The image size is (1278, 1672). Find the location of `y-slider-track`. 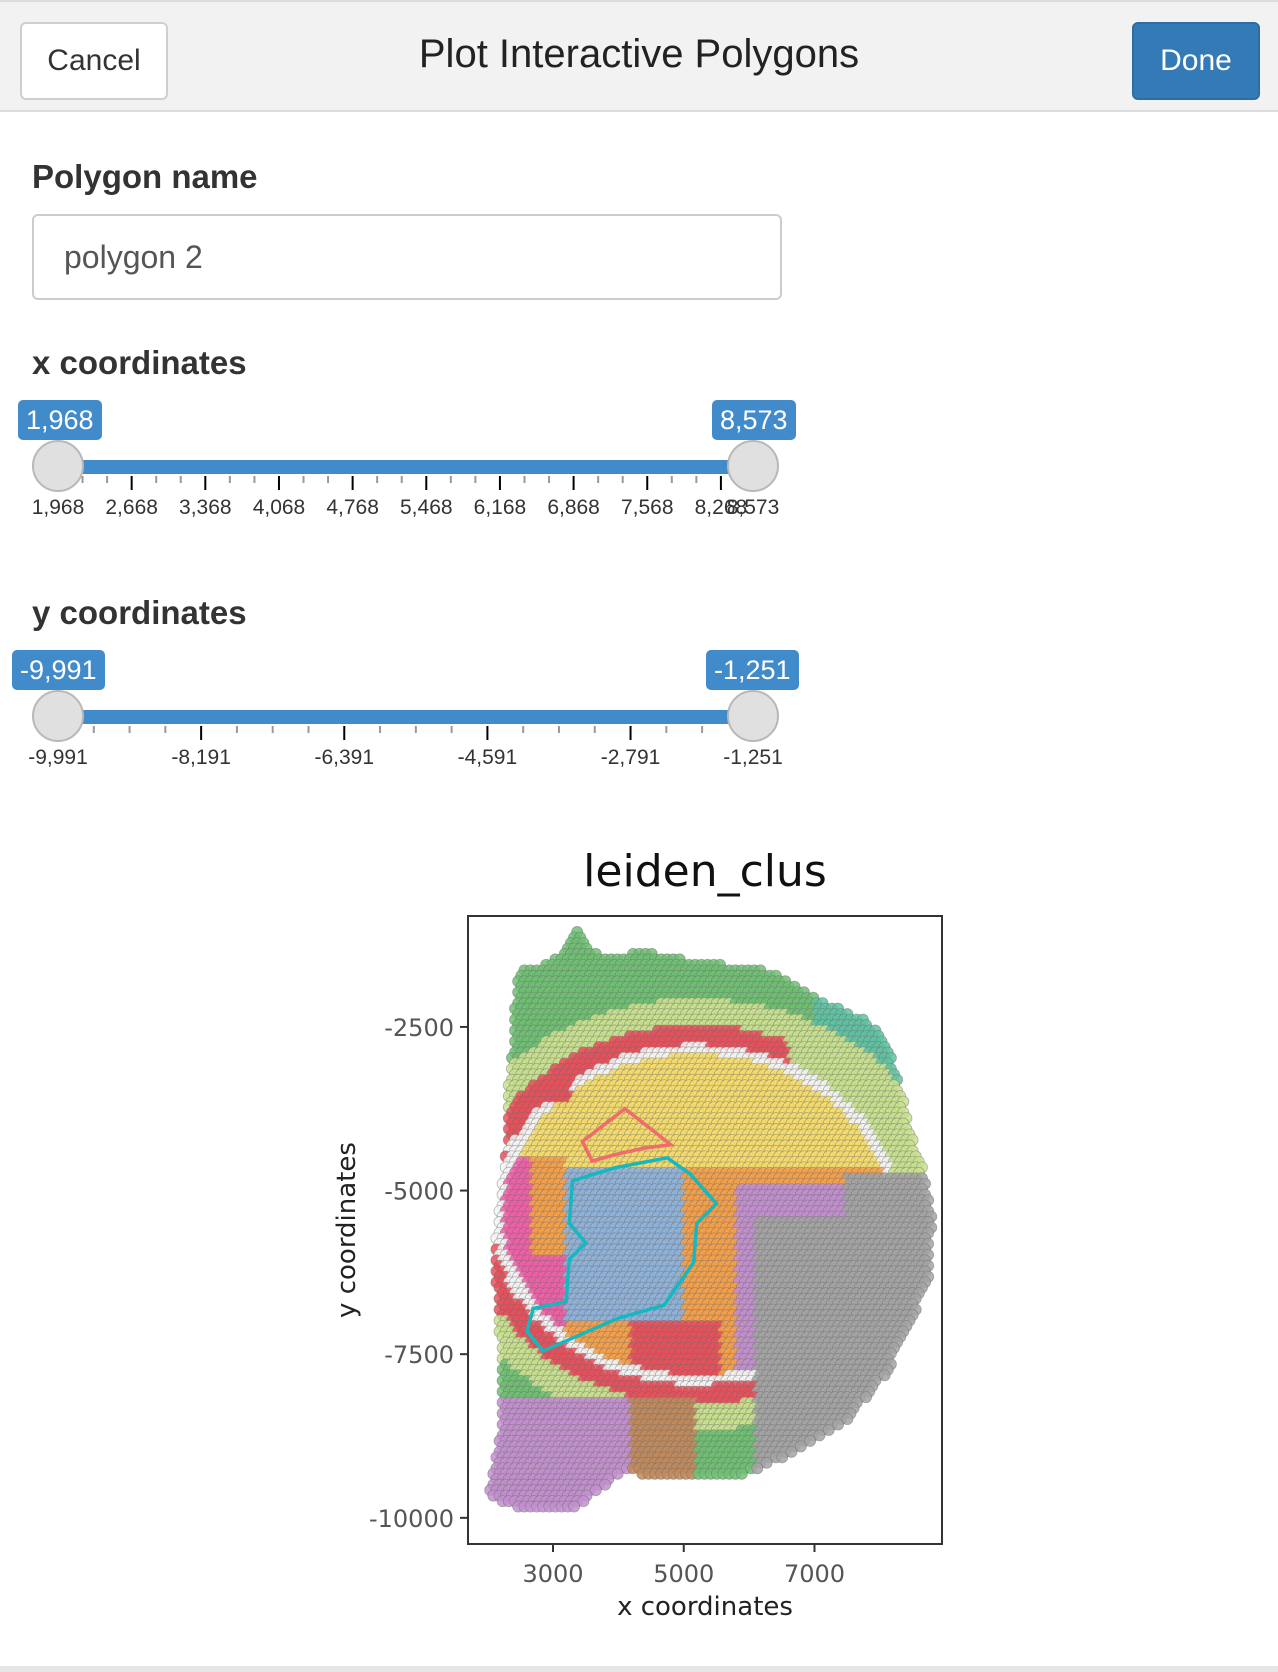

y-slider-track is located at coordinates (406, 717).